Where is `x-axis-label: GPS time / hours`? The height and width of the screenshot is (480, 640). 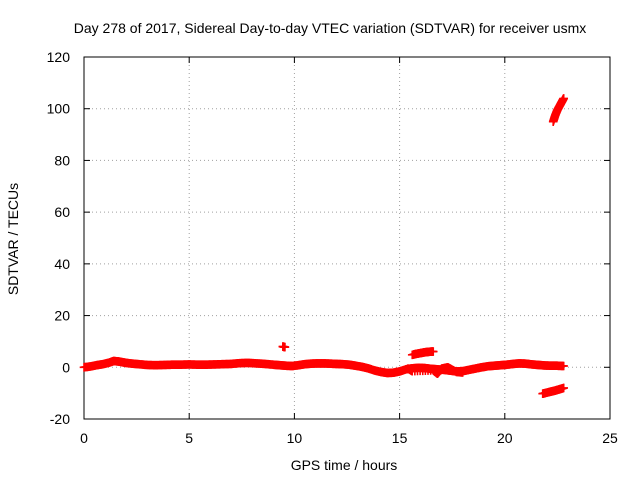 x-axis-label: GPS time / hours is located at coordinates (344, 465).